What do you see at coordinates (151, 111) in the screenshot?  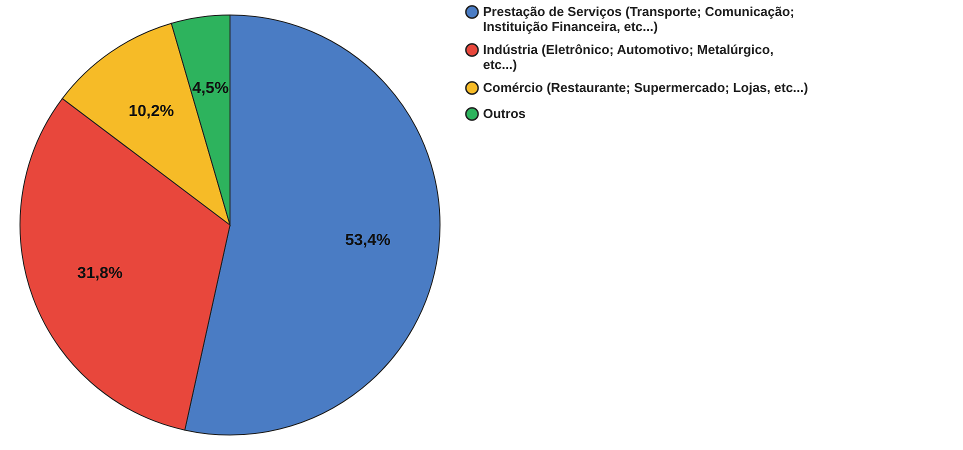 I see `data-label: 10,2%` at bounding box center [151, 111].